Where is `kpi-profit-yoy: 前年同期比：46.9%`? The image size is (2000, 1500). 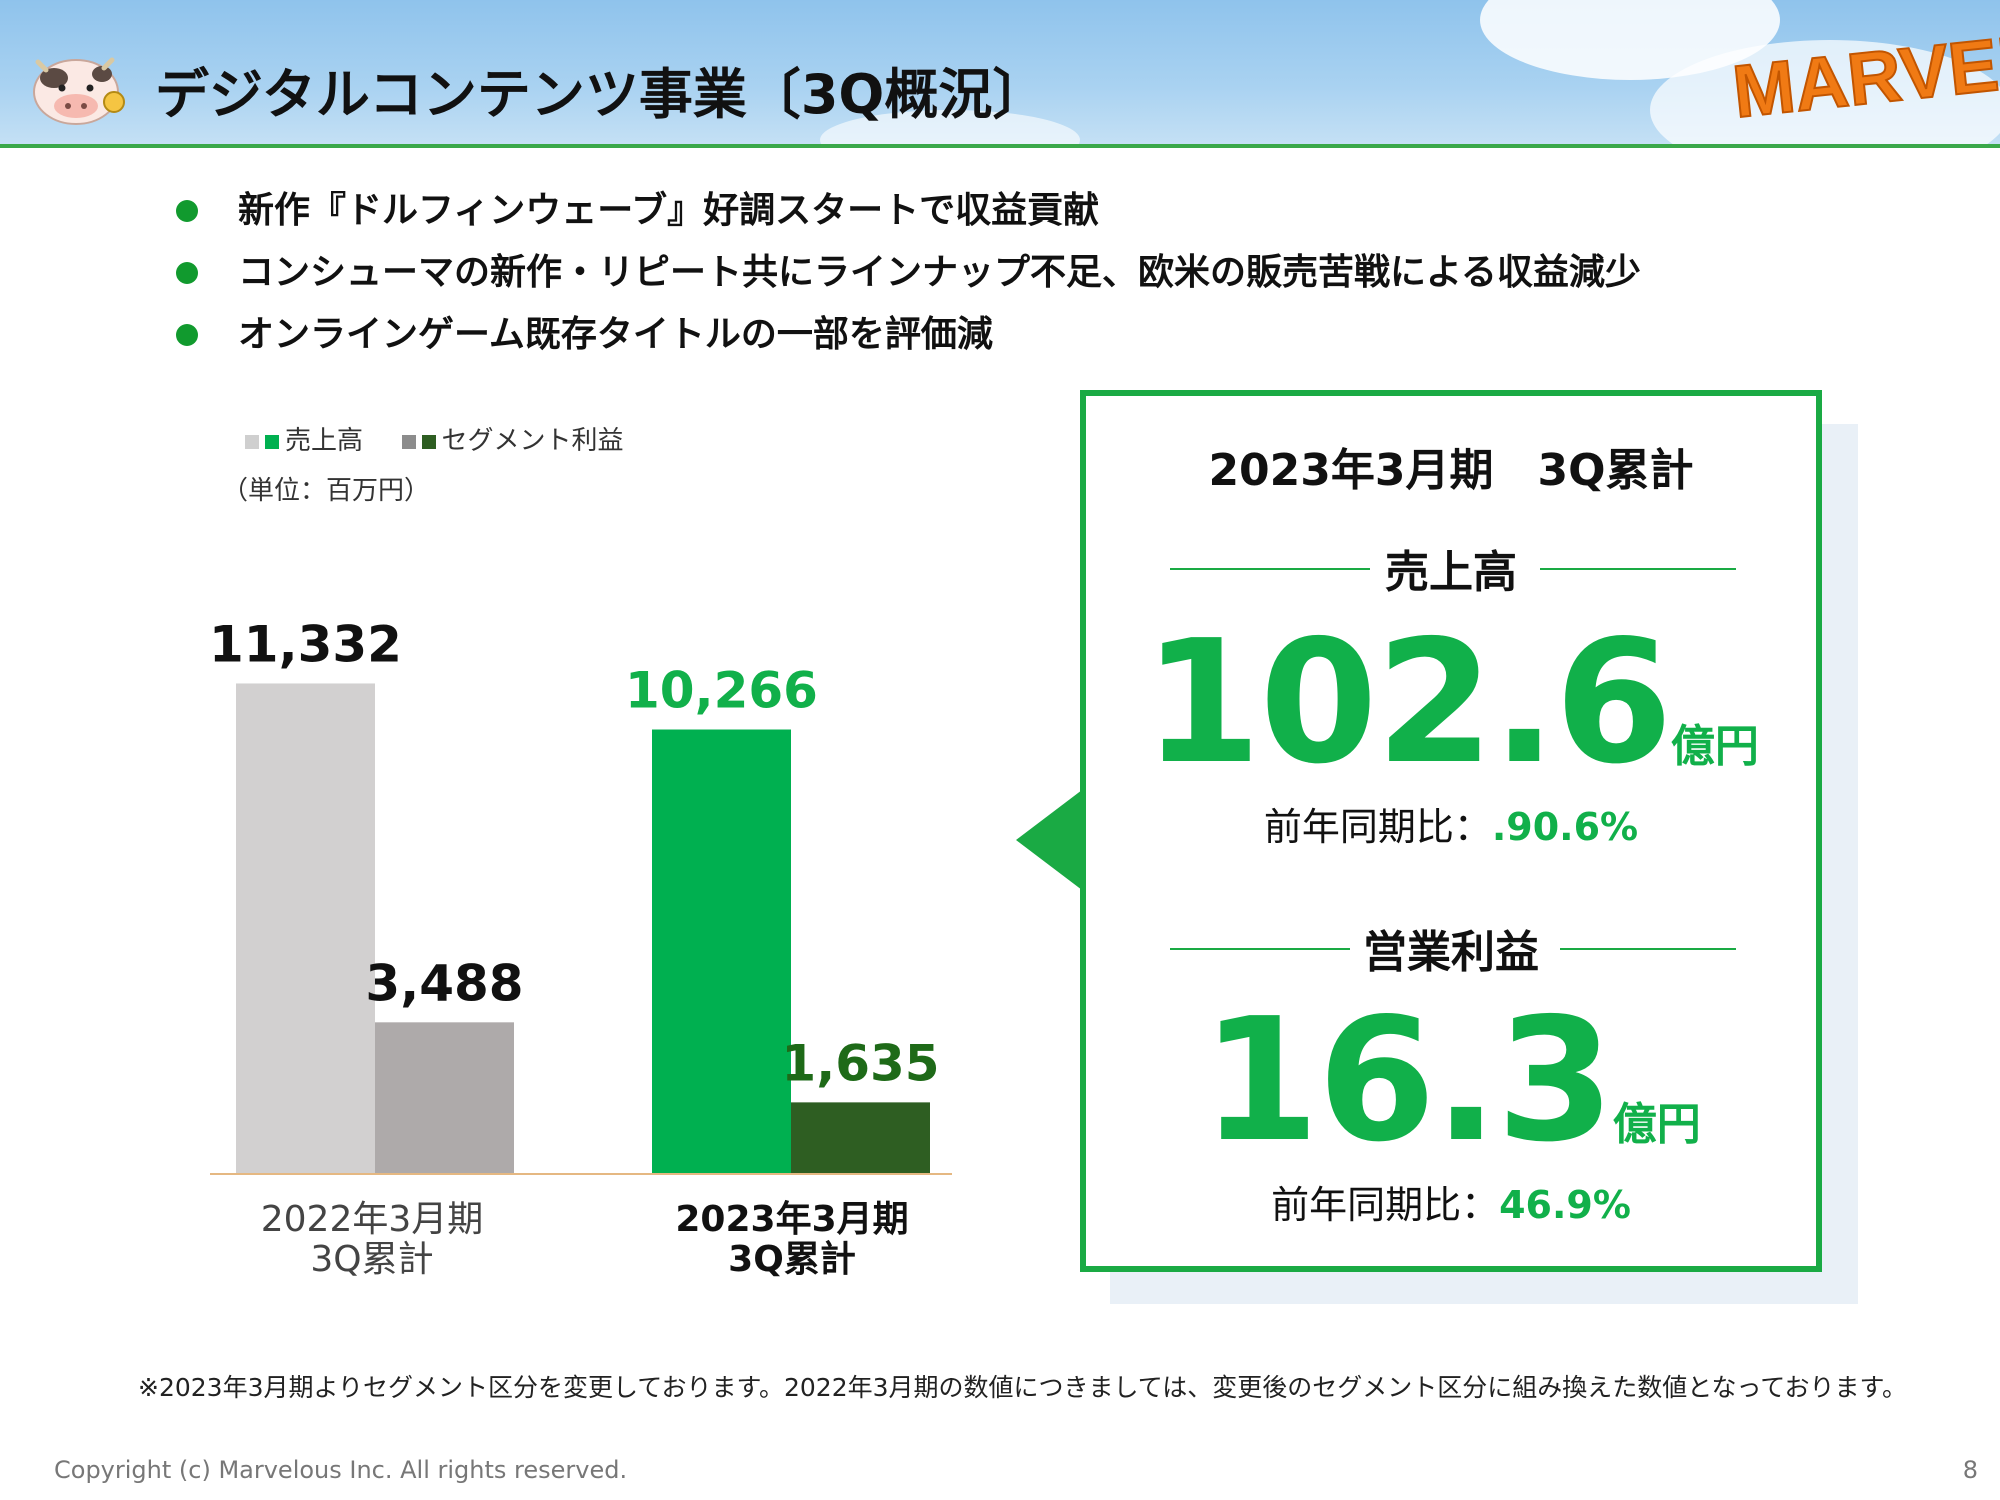
kpi-profit-yoy: 前年同期比：46.9% is located at coordinates (1451, 1201).